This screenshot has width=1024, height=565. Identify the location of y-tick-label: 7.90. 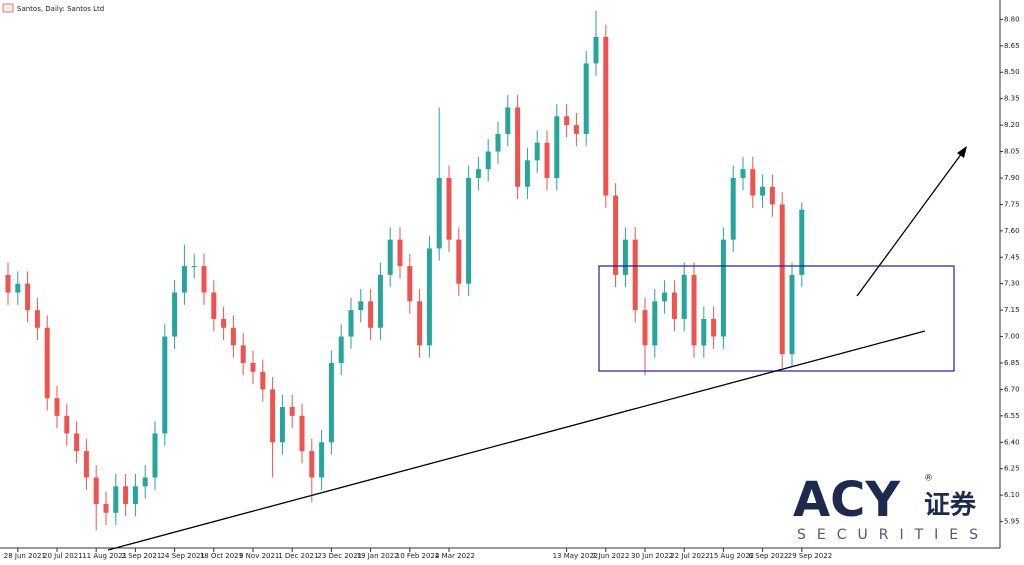
(1012, 178).